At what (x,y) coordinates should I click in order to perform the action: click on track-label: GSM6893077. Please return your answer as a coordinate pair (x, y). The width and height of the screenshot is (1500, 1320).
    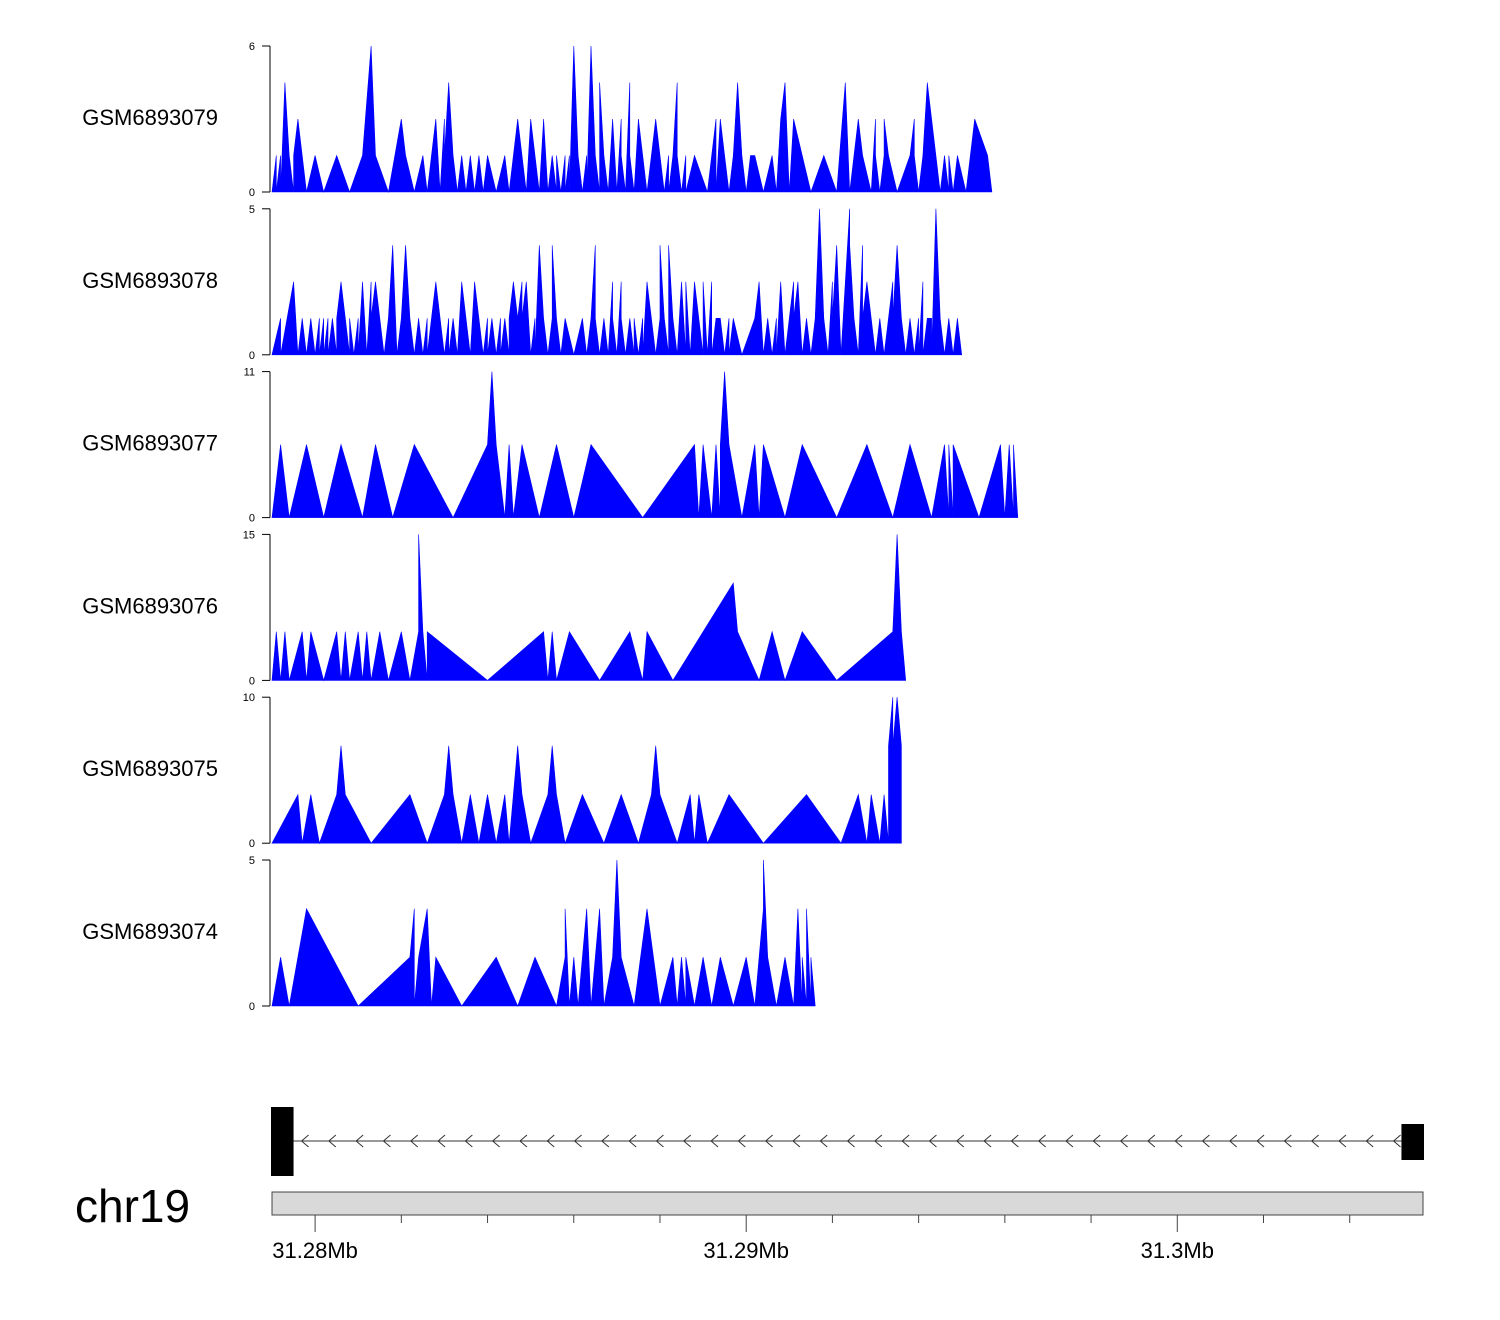
    Looking at the image, I should click on (150, 443).